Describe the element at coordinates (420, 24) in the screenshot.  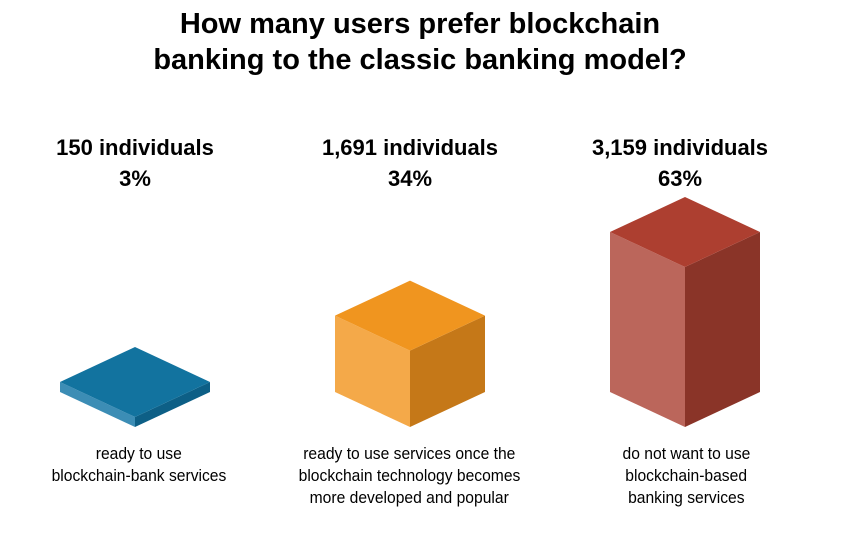
I see `chart-title-line-1: How many users prefer blockchain` at that location.